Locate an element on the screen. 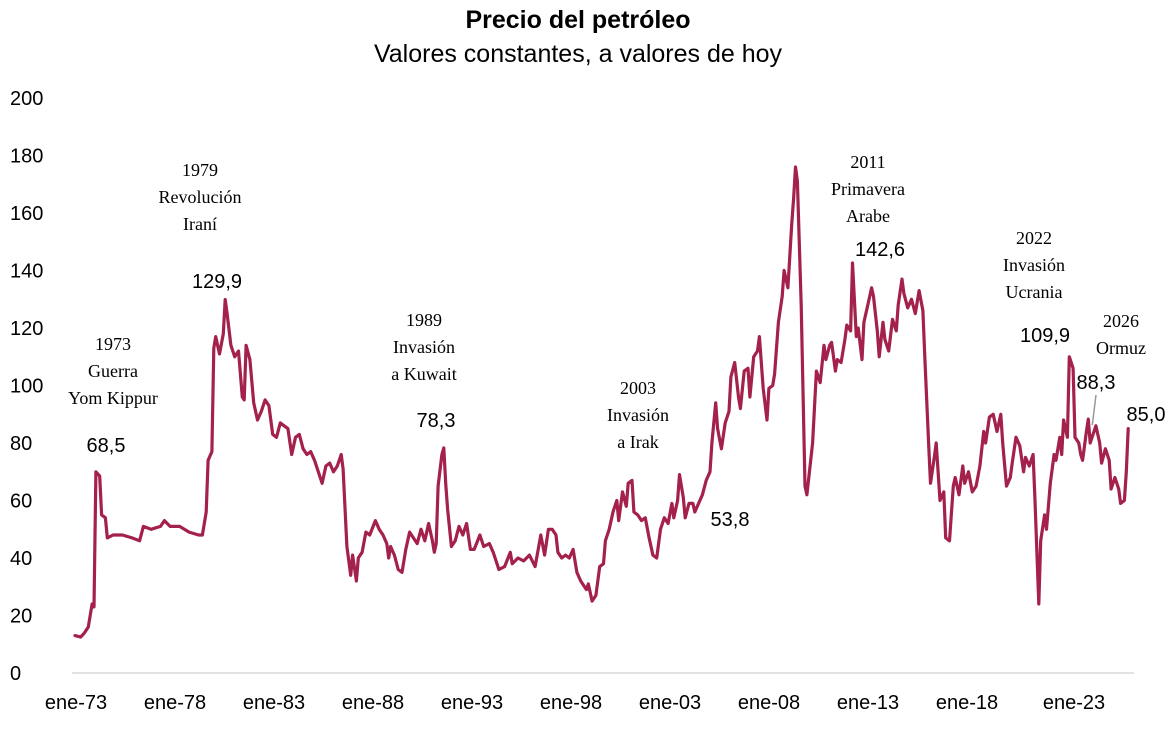  annotation-value: 129,9 is located at coordinates (217, 282).